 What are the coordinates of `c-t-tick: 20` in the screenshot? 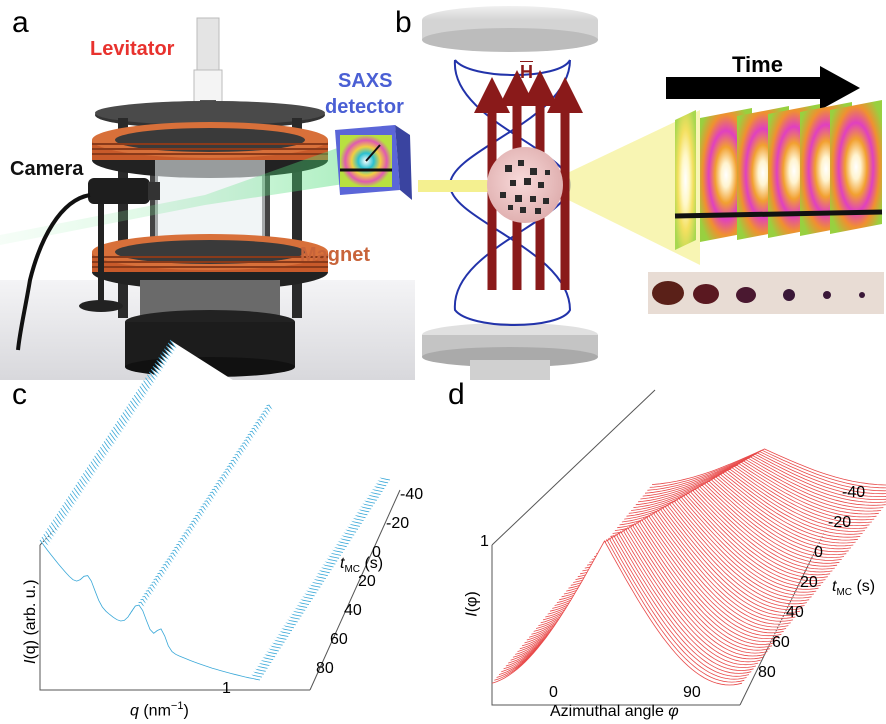 It's located at (367, 581).